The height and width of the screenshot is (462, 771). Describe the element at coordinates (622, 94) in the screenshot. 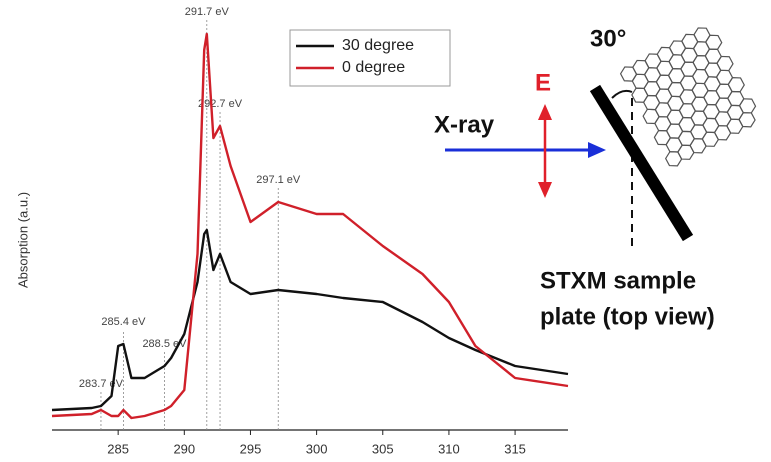

I see `angle-arc` at that location.